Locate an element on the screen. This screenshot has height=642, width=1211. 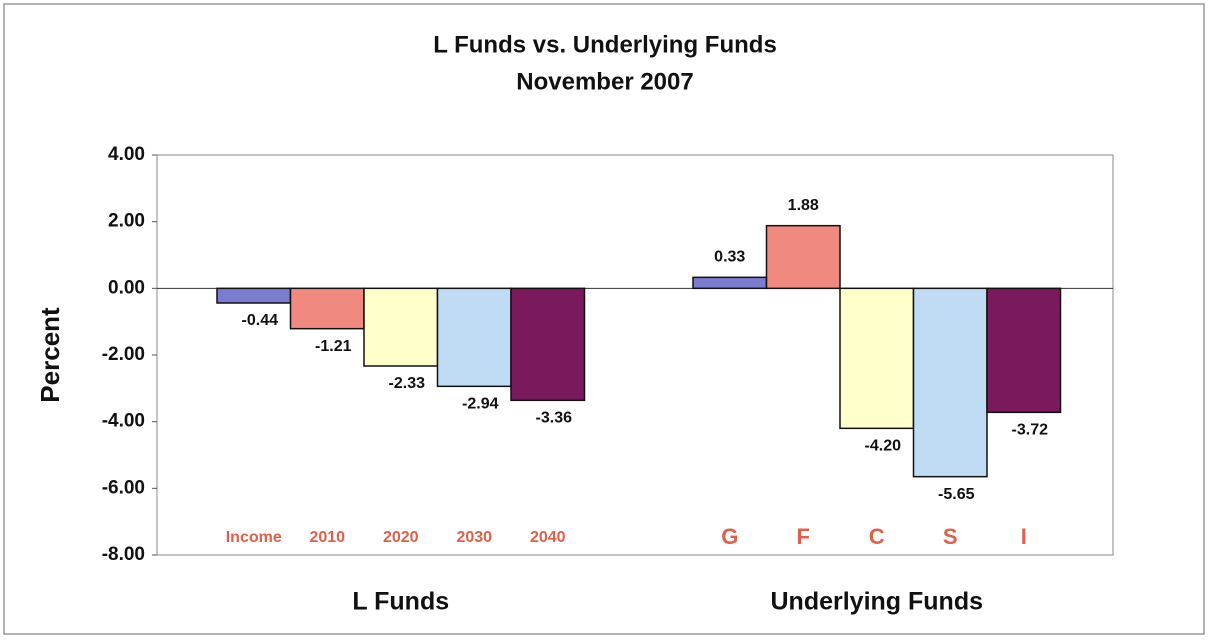
y-tick-label: 0.00 is located at coordinates (126, 287).